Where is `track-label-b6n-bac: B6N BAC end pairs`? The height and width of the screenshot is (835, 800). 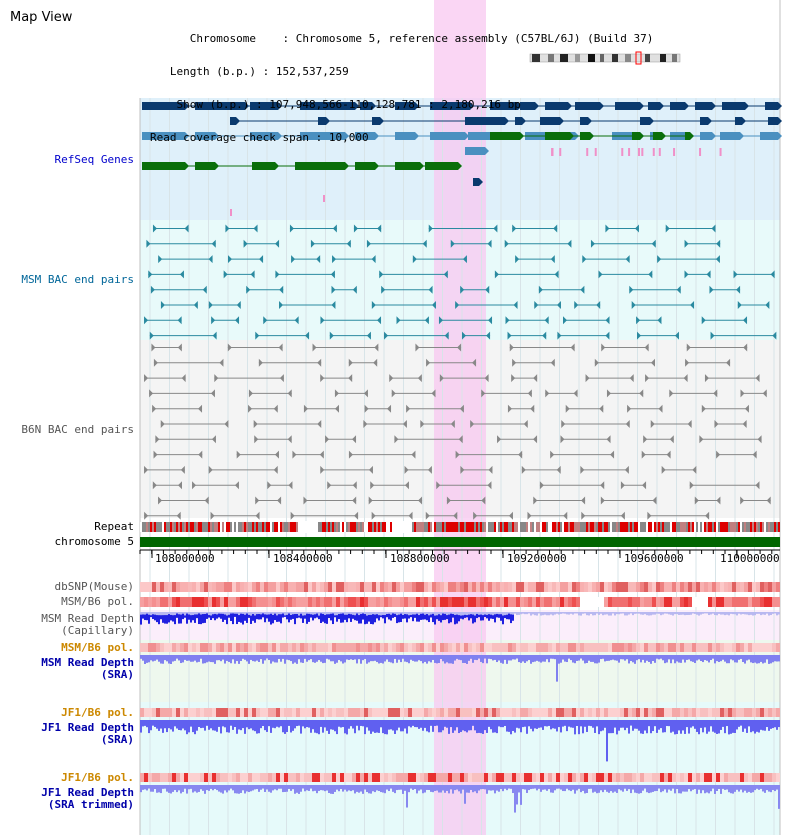 track-label-b6n-bac: B6N BAC end pairs is located at coordinates (77, 429).